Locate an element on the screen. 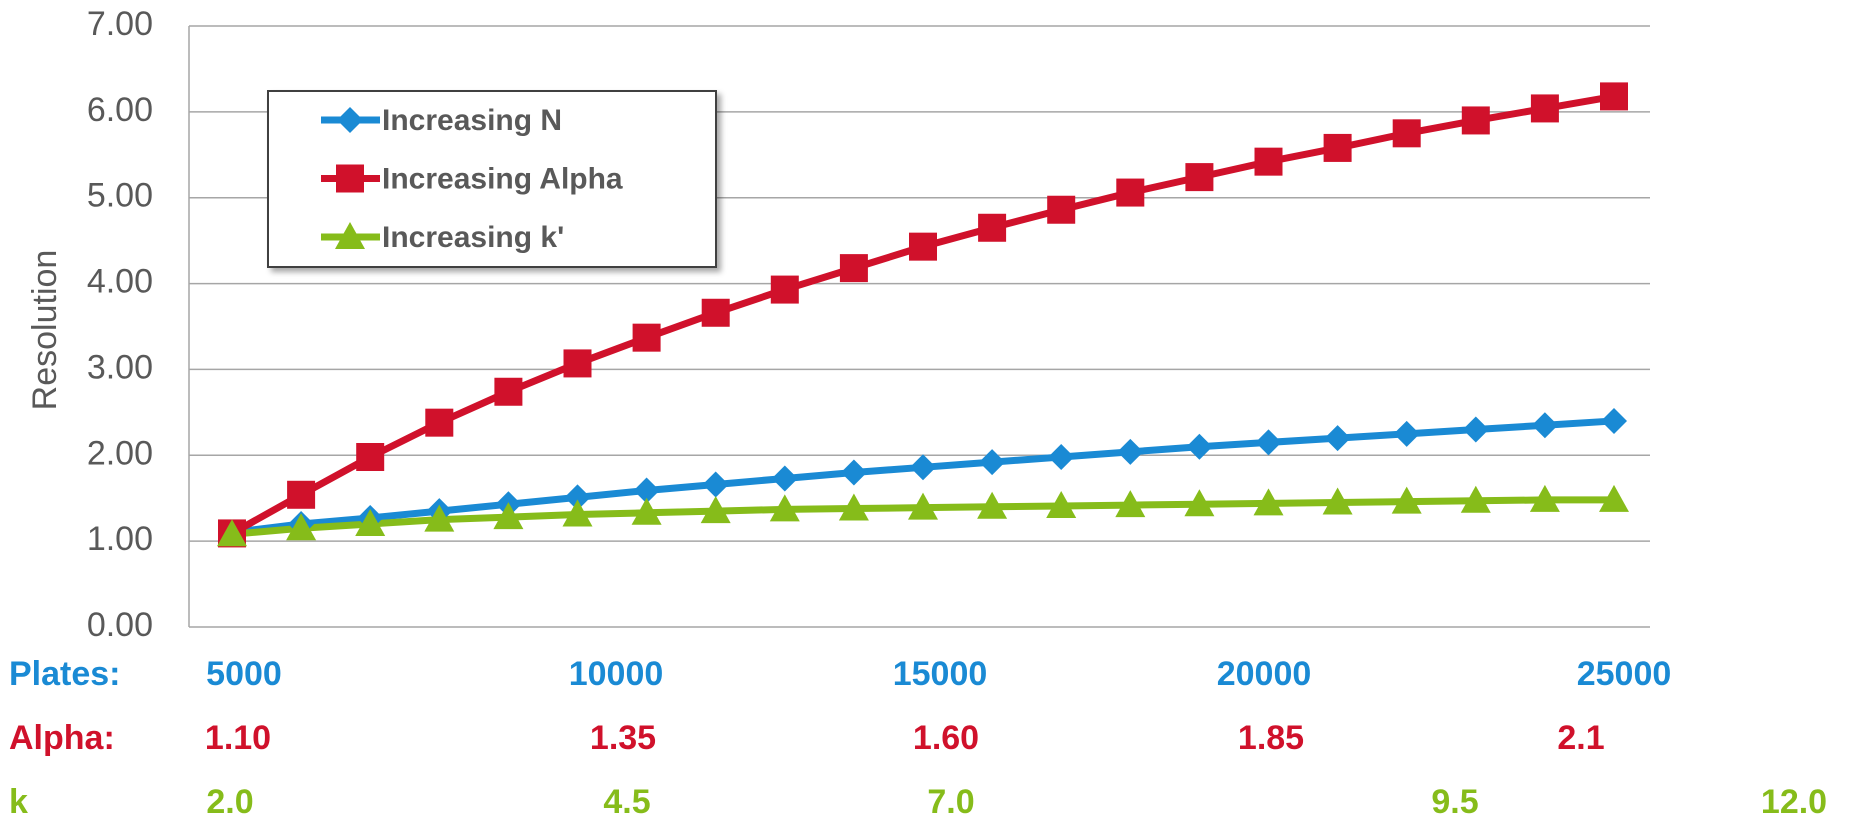 This screenshot has height=824, width=1850. y-tick-label: 5.00 is located at coordinates (120, 196).